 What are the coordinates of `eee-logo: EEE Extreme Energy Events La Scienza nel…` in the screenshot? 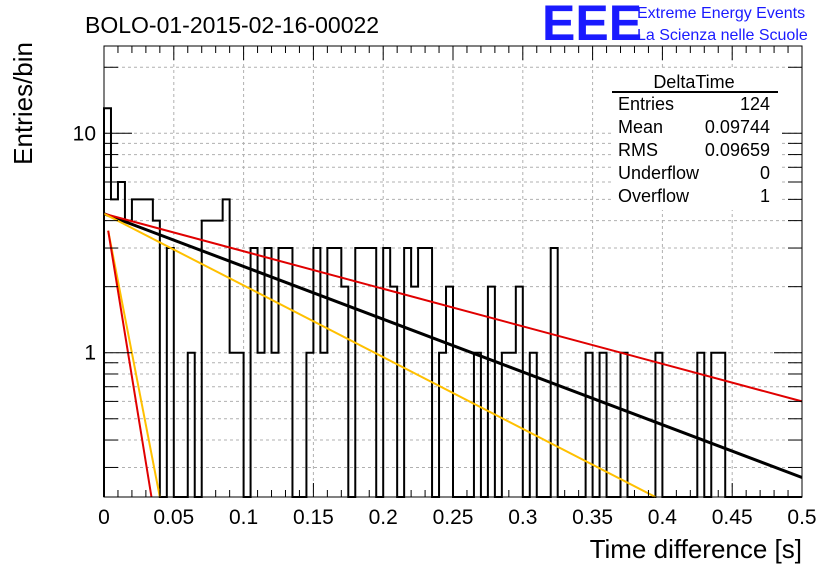 It's located at (675, 25).